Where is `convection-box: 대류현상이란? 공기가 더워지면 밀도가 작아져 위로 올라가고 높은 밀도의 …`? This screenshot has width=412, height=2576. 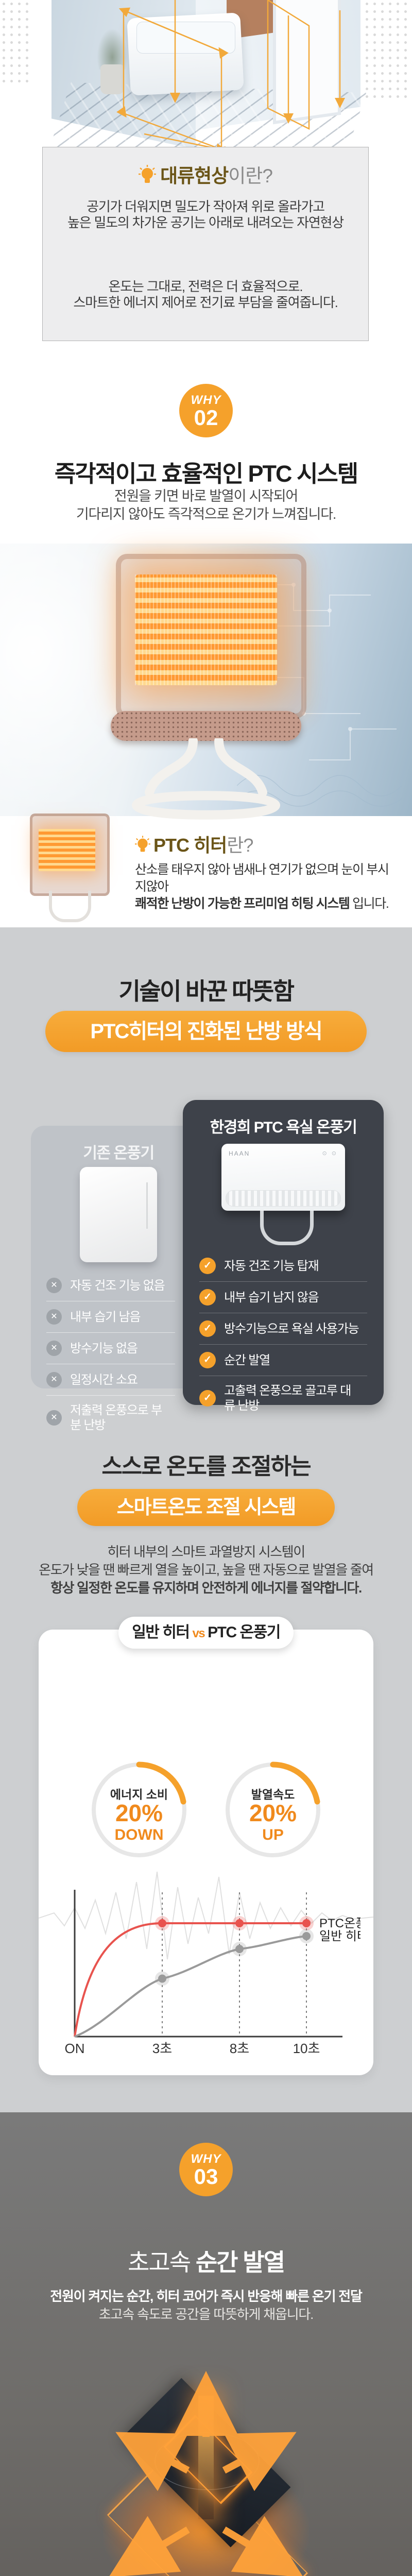
convection-box: 대류현상이란? 공기가 더워지면 밀도가 작아져 위로 올라가고 높은 밀도의 … is located at coordinates (205, 244).